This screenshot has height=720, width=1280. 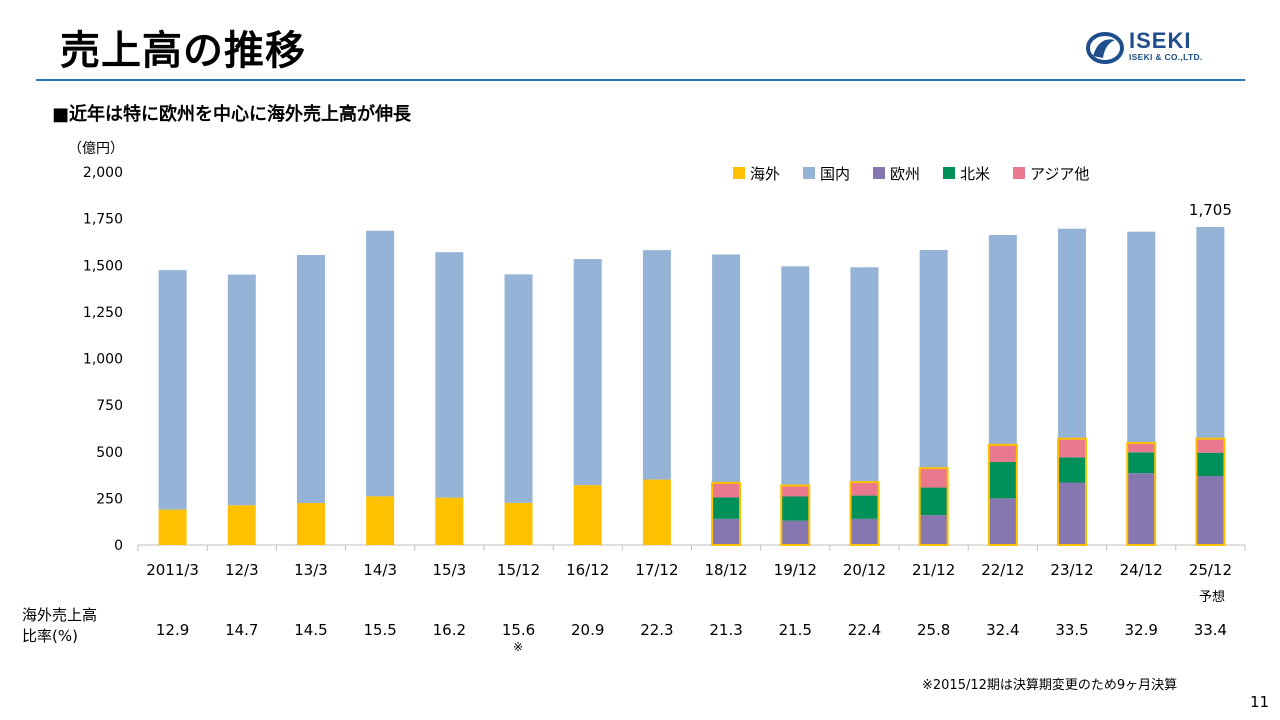 What do you see at coordinates (380, 570) in the screenshot?
I see `x-tick-label: 14/3` at bounding box center [380, 570].